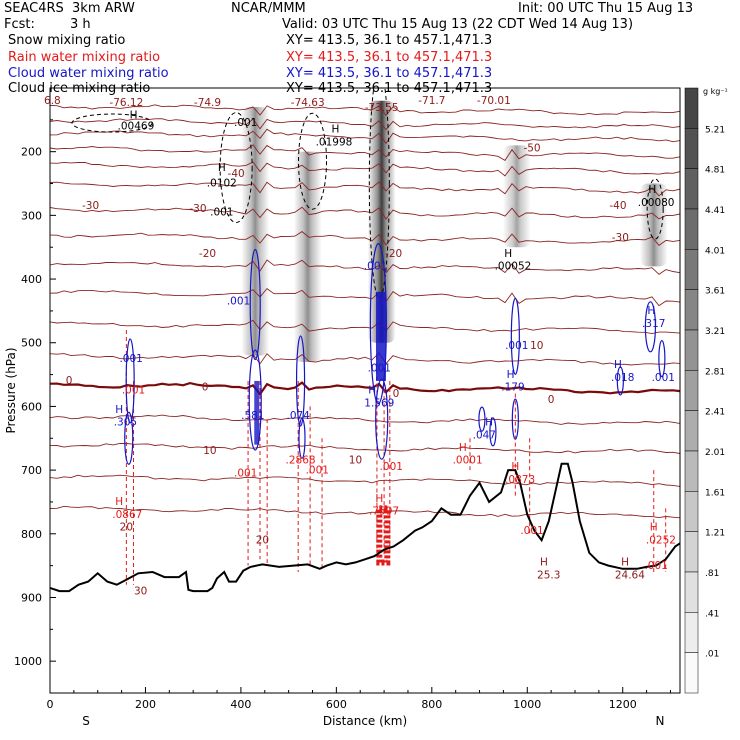 Image resolution: width=740 pixels, height=740 pixels. Describe the element at coordinates (520, 480) in the screenshot. I see `contour-label: .0873` at that location.